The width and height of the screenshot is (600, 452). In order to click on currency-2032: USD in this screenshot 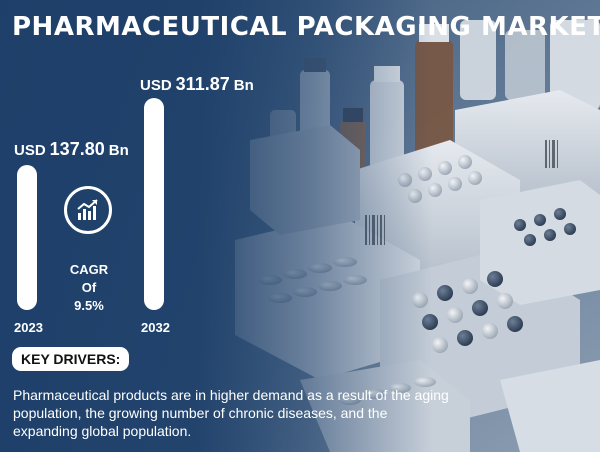, I will do `click(156, 85)`.